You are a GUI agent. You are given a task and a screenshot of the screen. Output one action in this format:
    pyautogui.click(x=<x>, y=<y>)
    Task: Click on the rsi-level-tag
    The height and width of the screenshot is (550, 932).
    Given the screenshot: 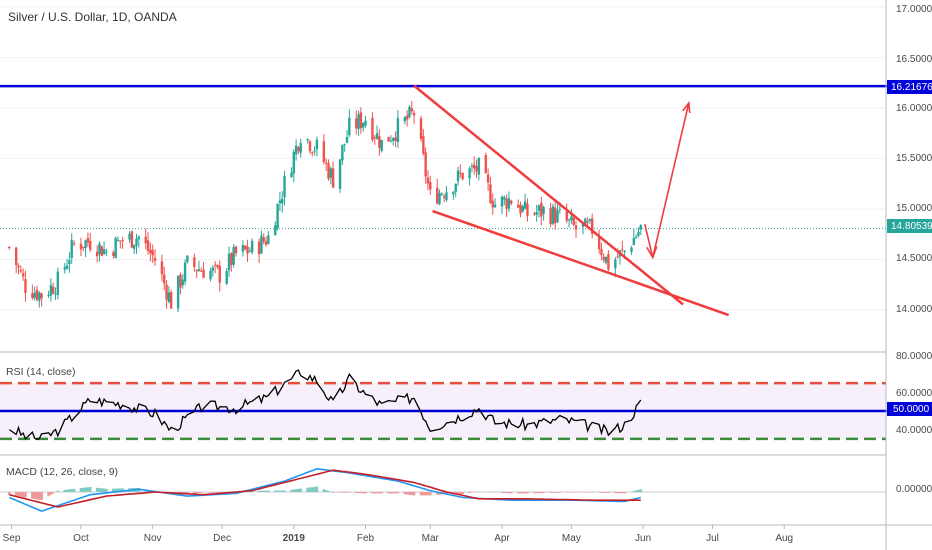 What is the action you would take?
    pyautogui.click(x=909, y=409)
    